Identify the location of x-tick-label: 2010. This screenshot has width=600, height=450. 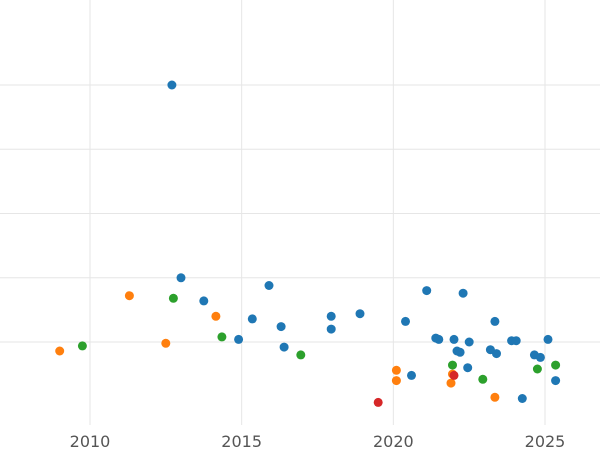
(90, 441).